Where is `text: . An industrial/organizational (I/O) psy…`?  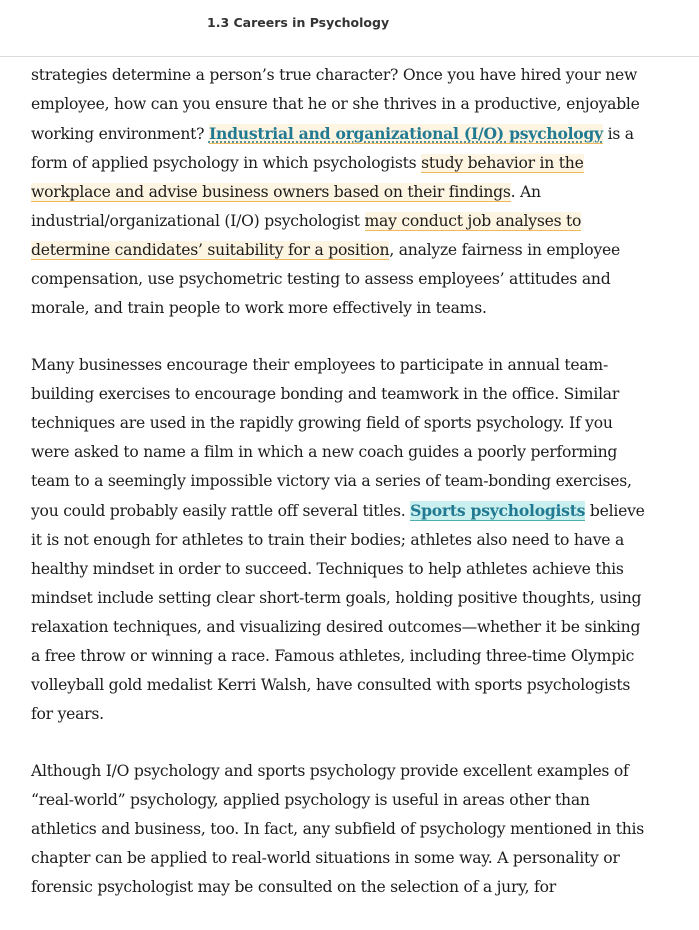 text: . An industrial/organizational (I/O) psy… is located at coordinates (286, 206).